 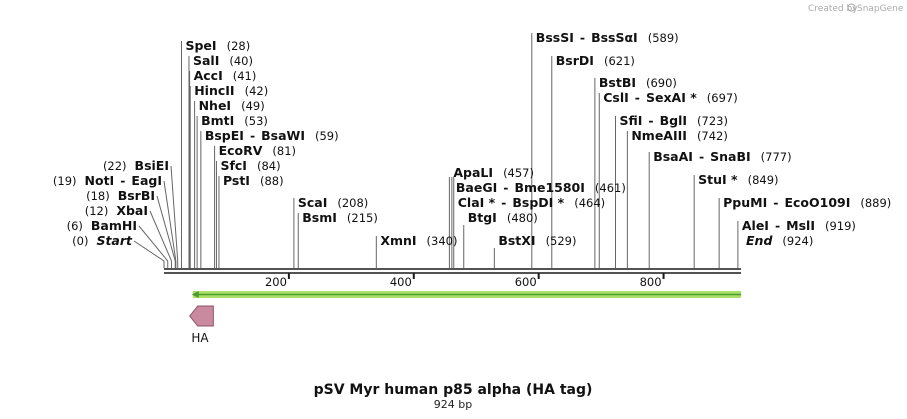 I want to click on map-title: pSV Myr human p85 alpha (HA tag), so click(x=453, y=390).